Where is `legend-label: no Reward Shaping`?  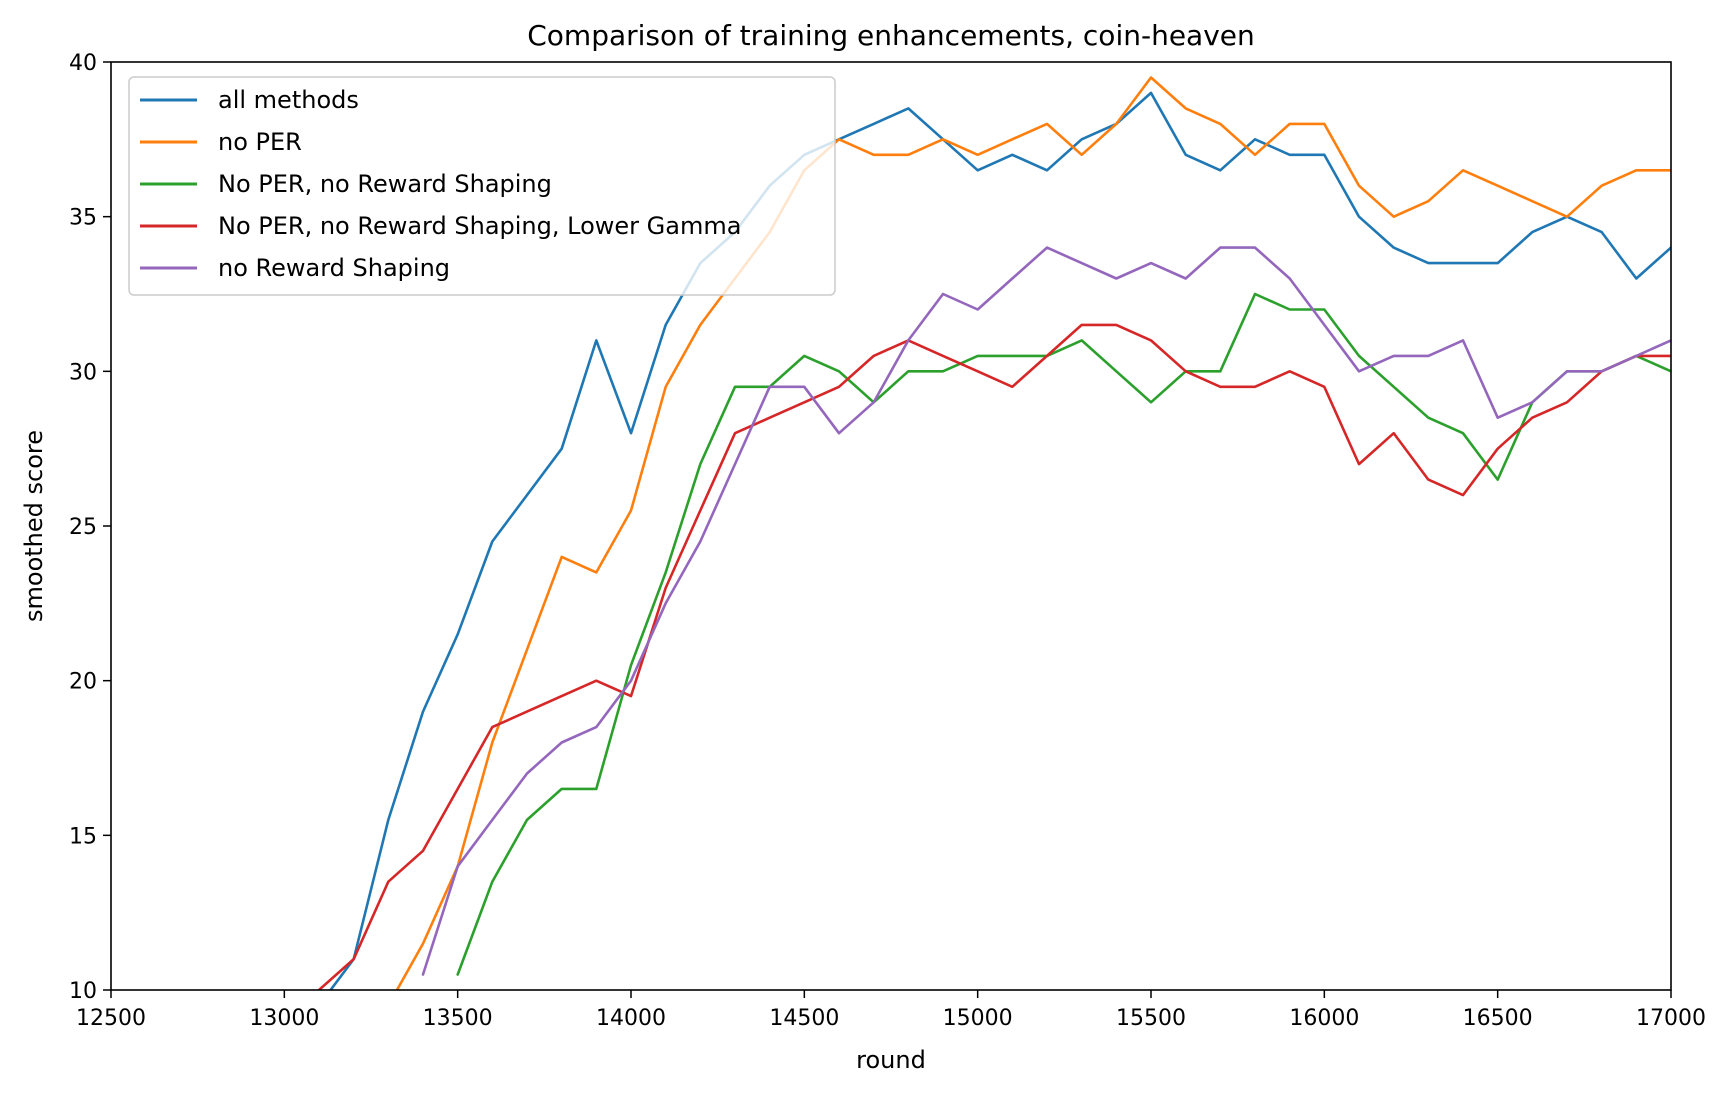
legend-label: no Reward Shaping is located at coordinates (334, 268).